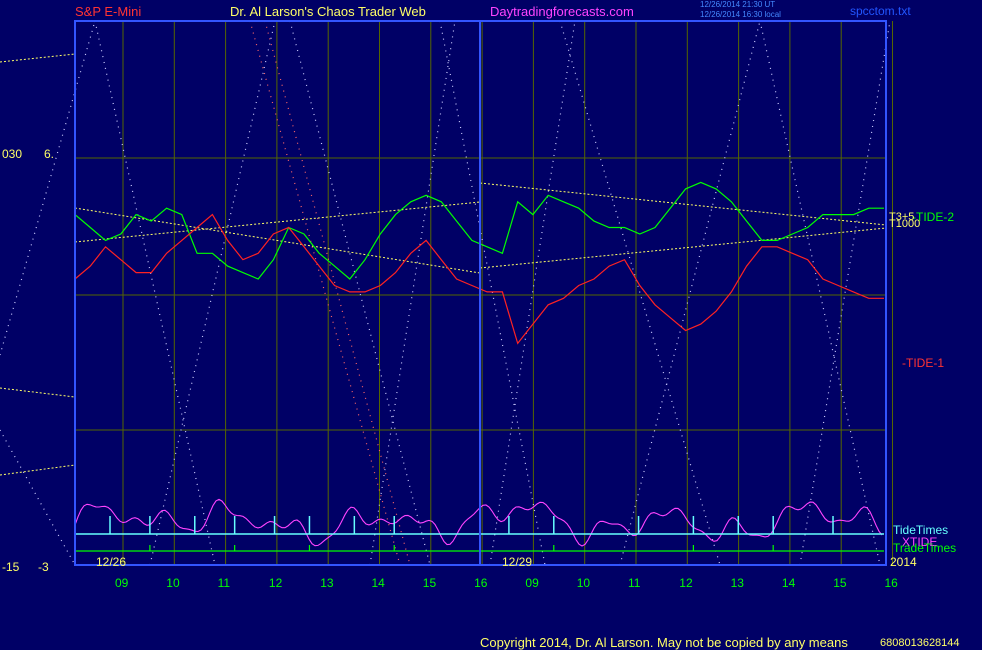  I want to click on dot-red-b, so click(337, 293).